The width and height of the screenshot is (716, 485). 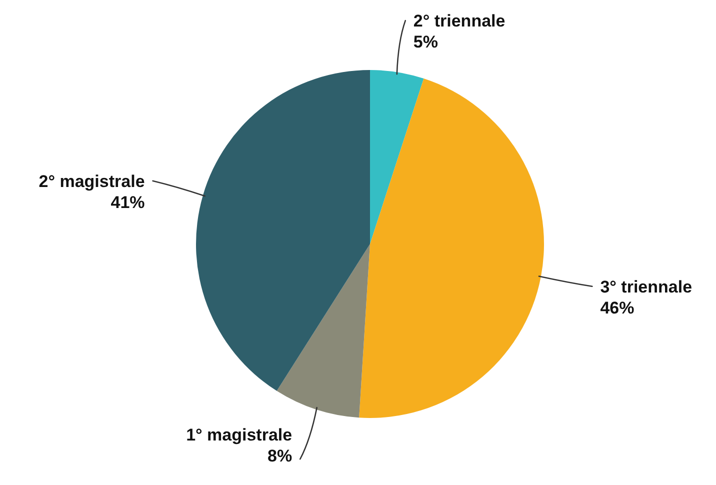 I want to click on slice-label: 2° magistrale, so click(x=91, y=181).